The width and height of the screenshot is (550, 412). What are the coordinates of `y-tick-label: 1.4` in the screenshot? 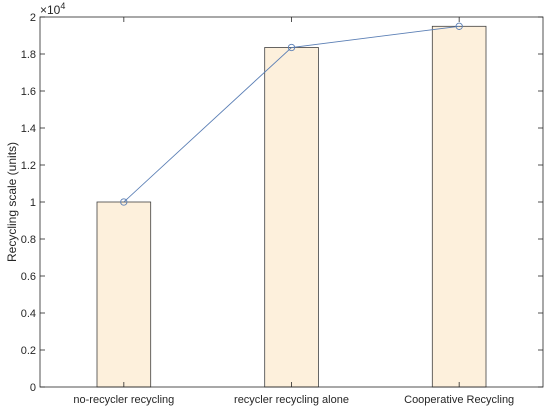 It's located at (28, 129).